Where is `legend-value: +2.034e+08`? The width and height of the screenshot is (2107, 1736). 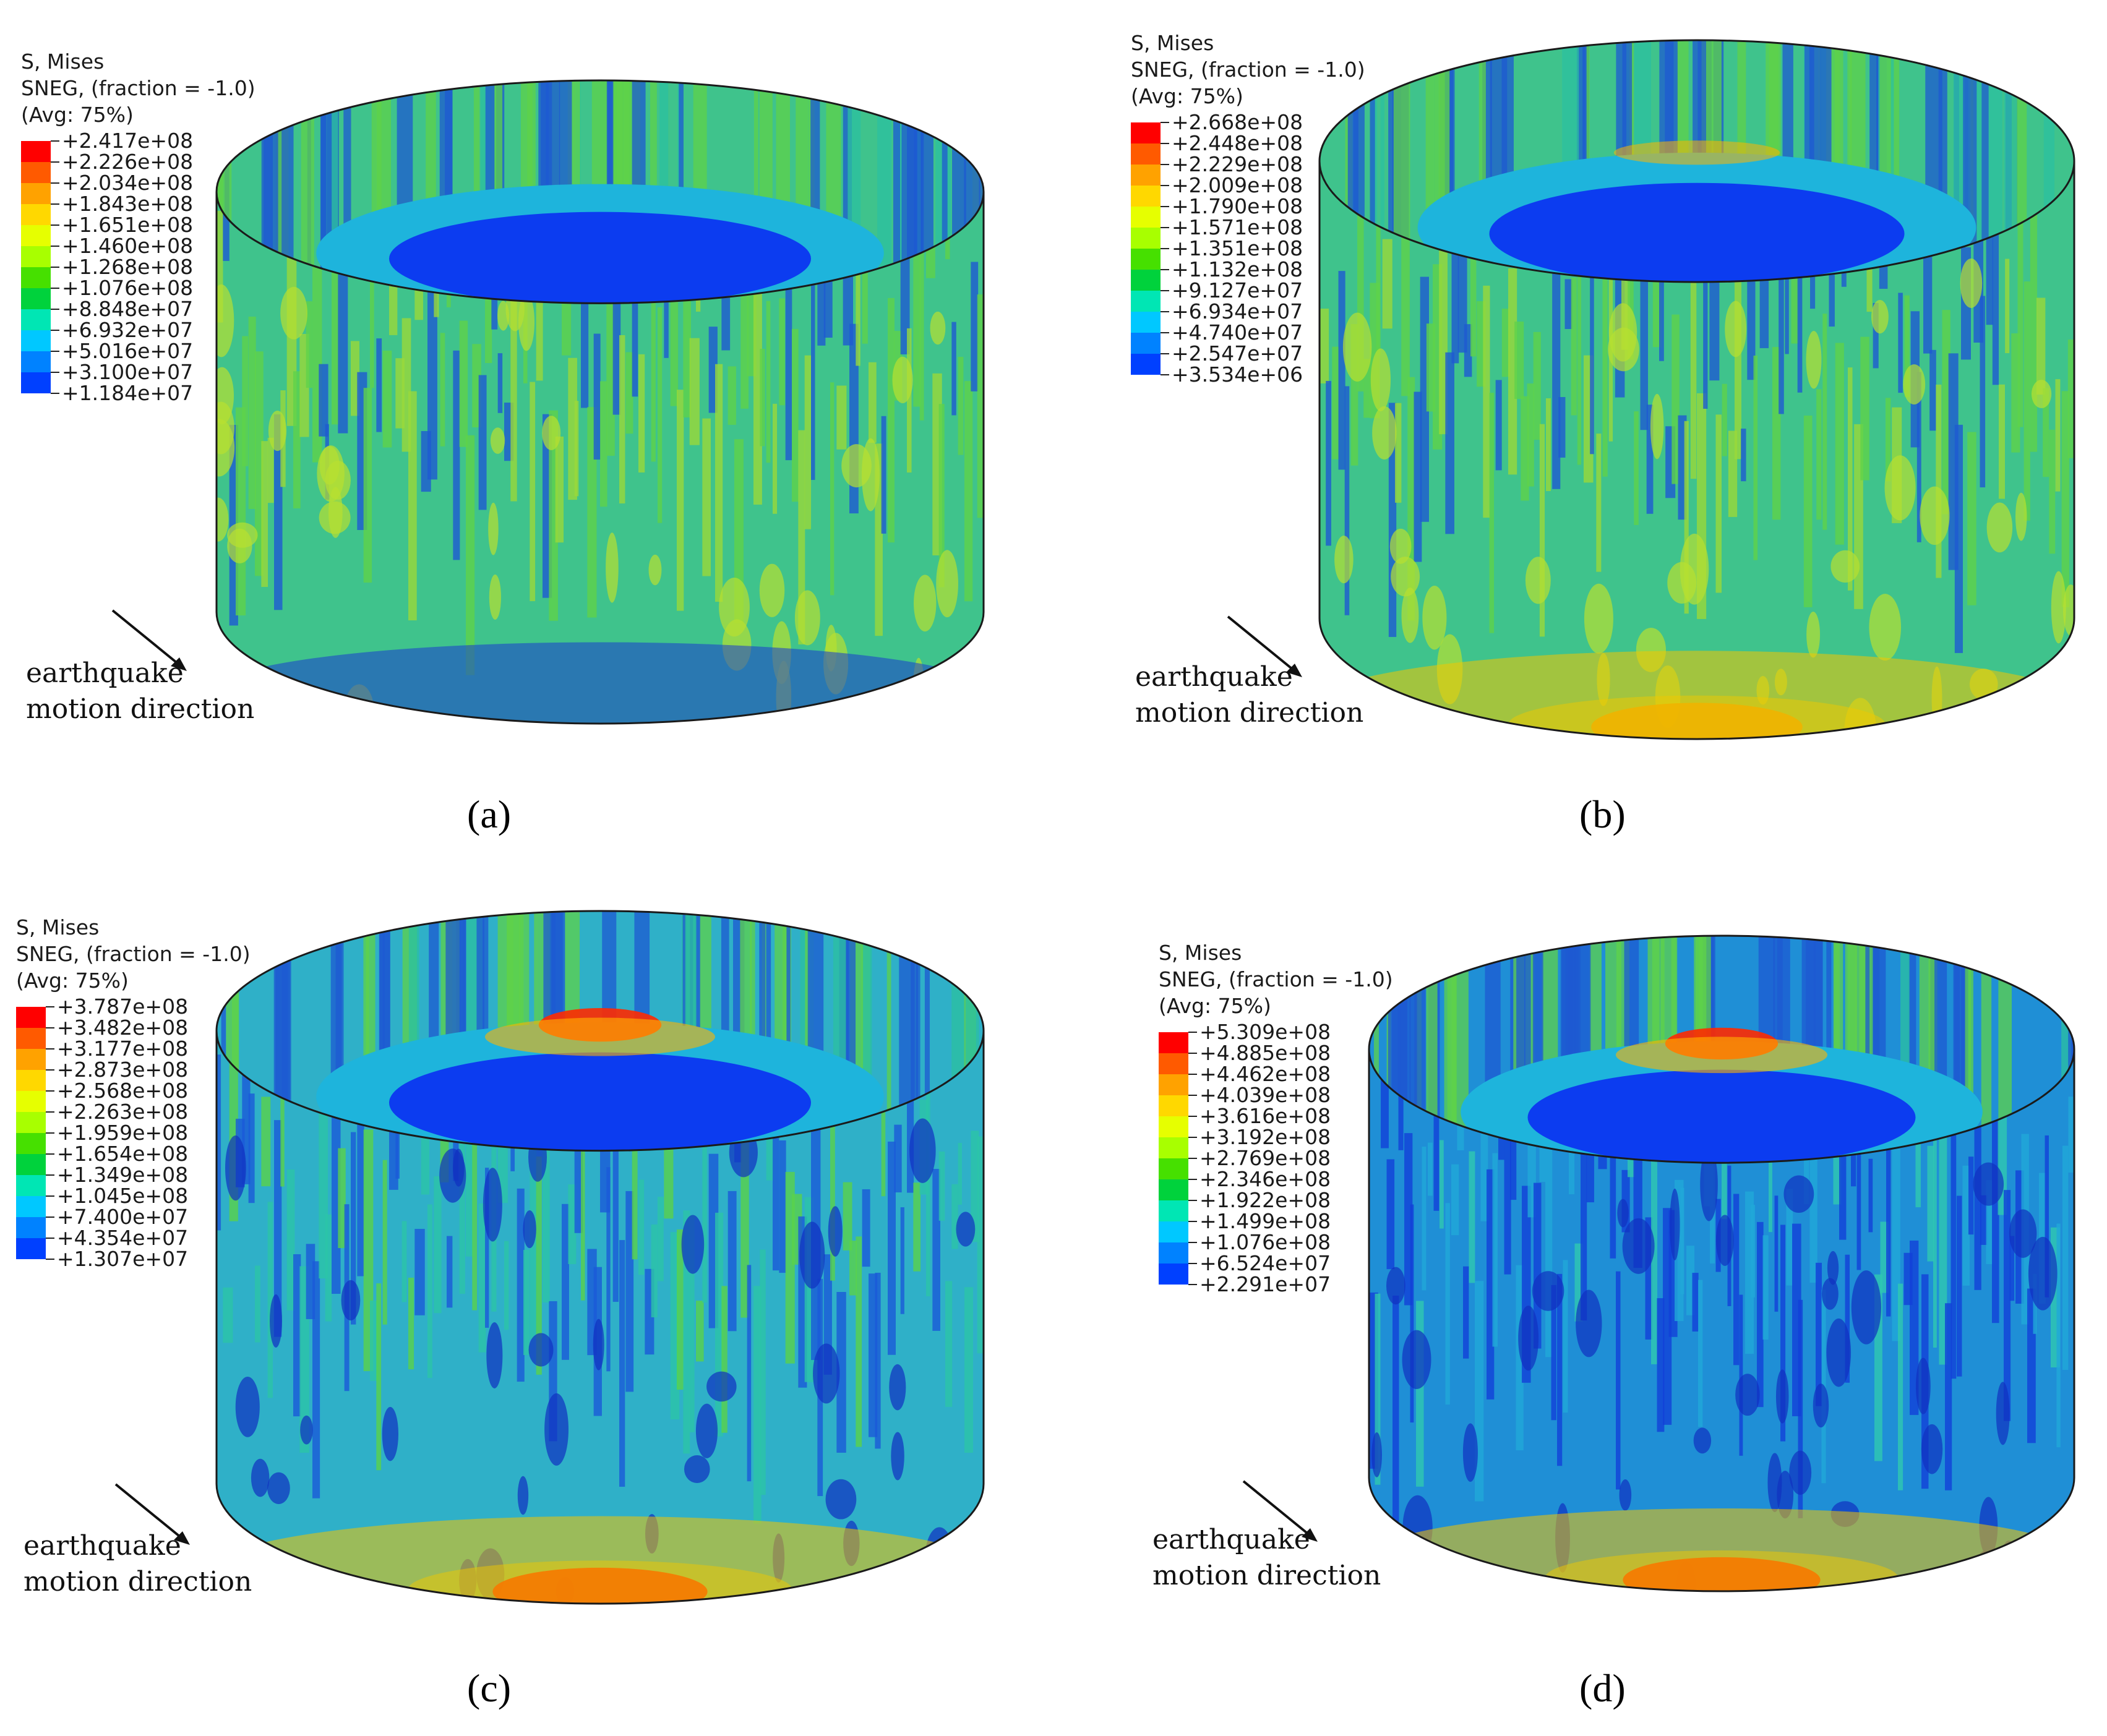 legend-value: +2.034e+08 is located at coordinates (128, 183).